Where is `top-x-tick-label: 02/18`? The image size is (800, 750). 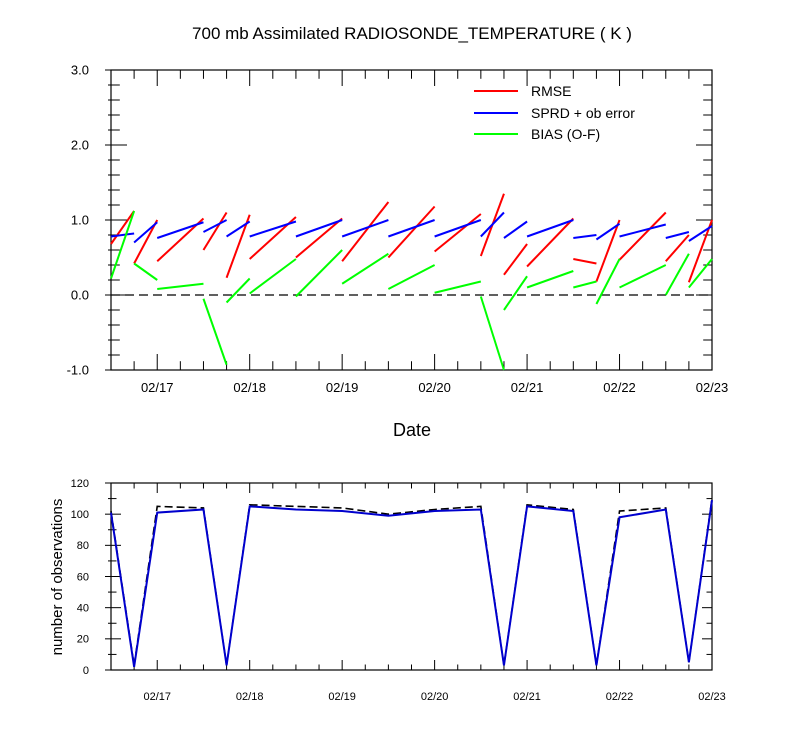 top-x-tick-label: 02/18 is located at coordinates (249, 387).